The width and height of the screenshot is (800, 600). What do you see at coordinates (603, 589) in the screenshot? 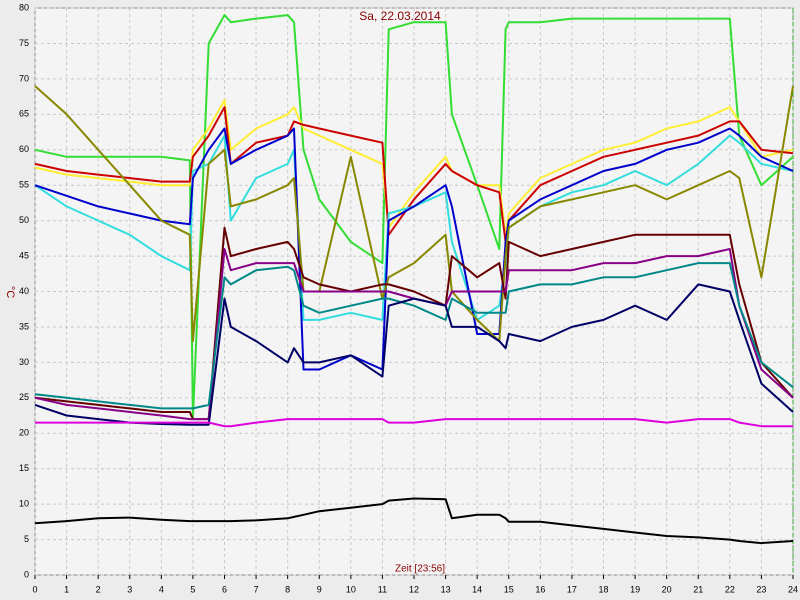
I see `x-tick-label: 18` at bounding box center [603, 589].